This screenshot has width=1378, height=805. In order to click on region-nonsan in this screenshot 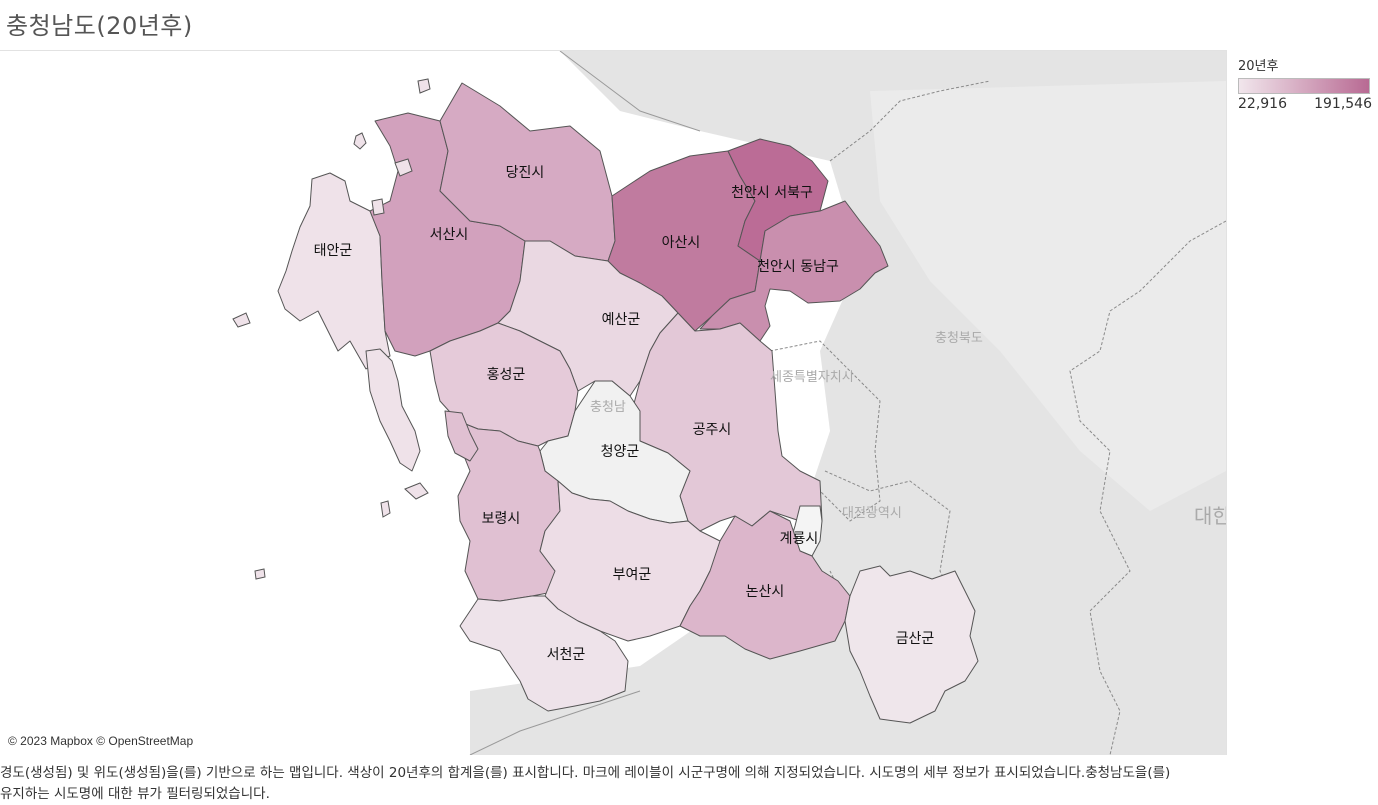, I will do `click(765, 585)`.